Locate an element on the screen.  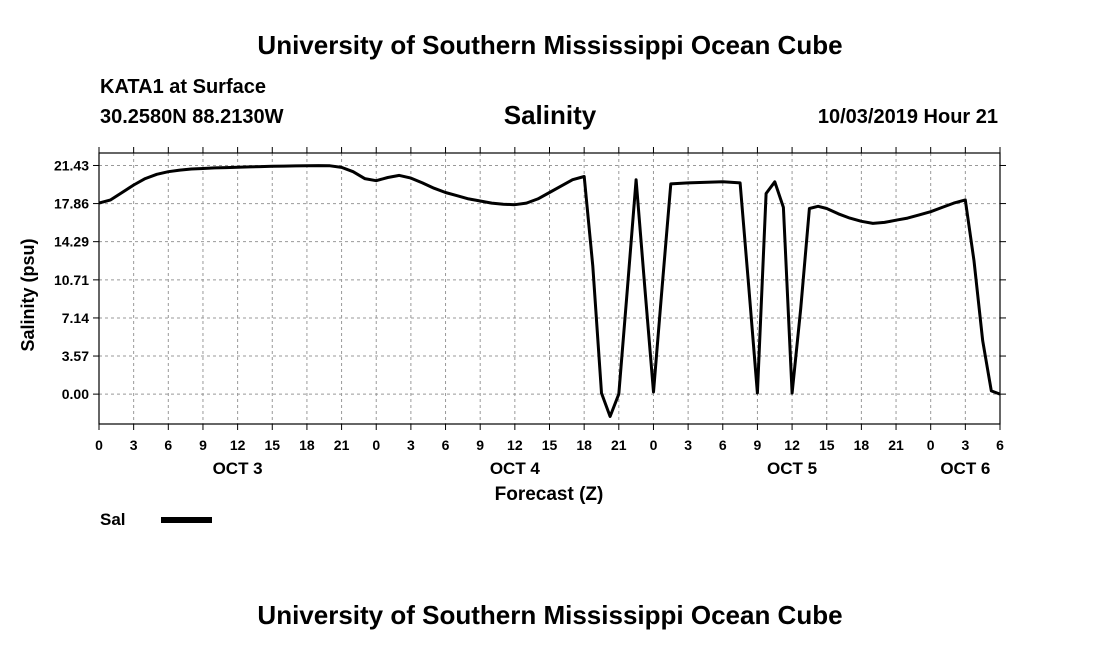
day-label: OCT 5 is located at coordinates (792, 468).